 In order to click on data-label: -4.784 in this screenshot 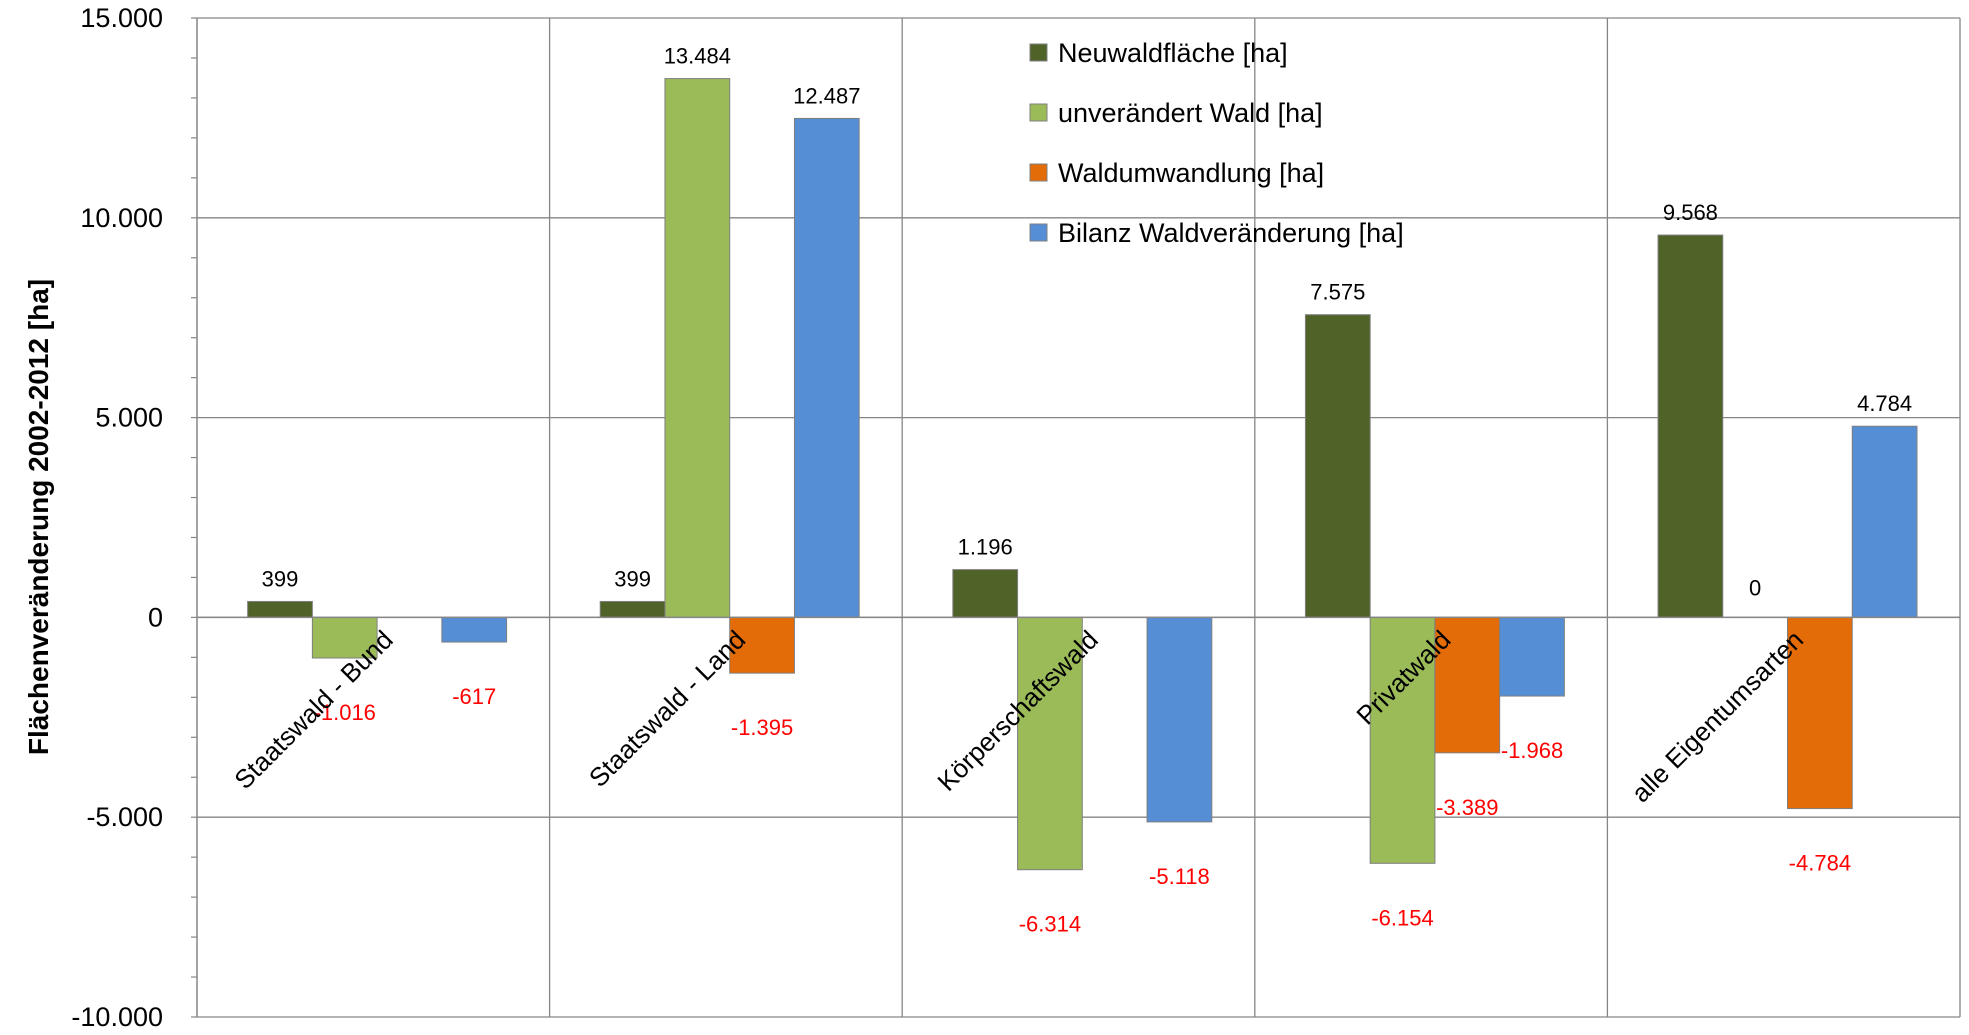, I will do `click(1820, 863)`.